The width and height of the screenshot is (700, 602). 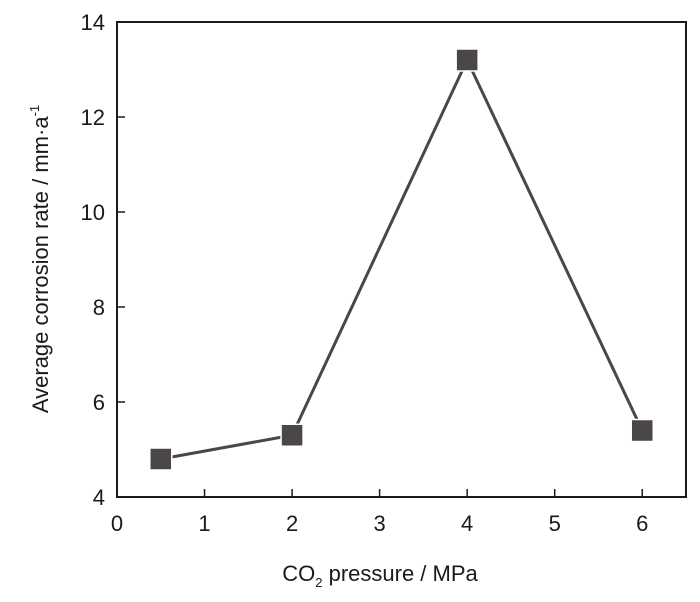 I want to click on y-axis-title-main: Average corrosion rate / mm·a, so click(x=40, y=264).